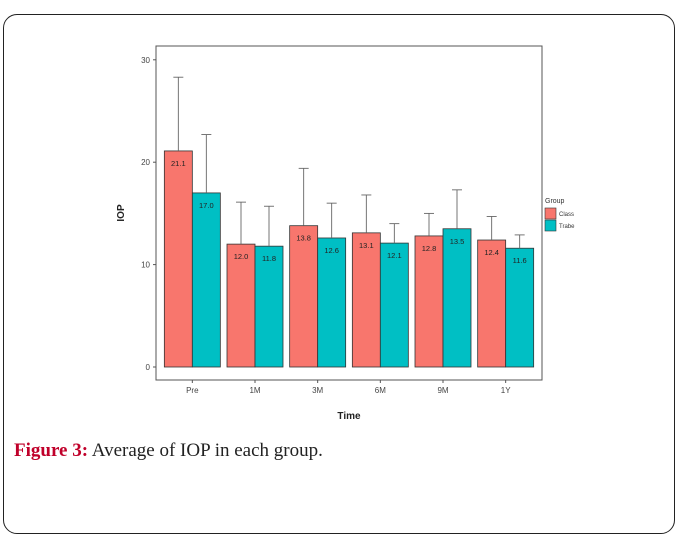 This screenshot has width=680, height=534. Describe the element at coordinates (145, 162) in the screenshot. I see `y-tick-label: 20` at that location.